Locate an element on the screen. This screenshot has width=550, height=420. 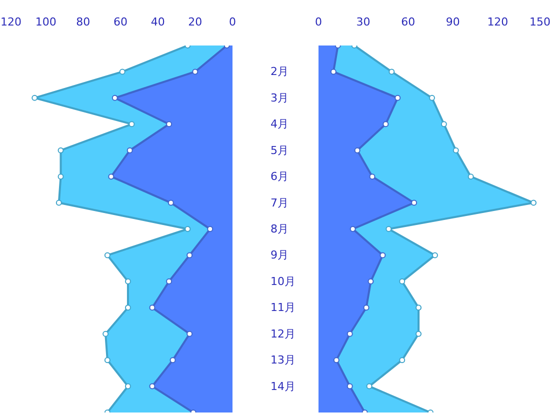
x-tick-label: 90 is located at coordinates (453, 22).